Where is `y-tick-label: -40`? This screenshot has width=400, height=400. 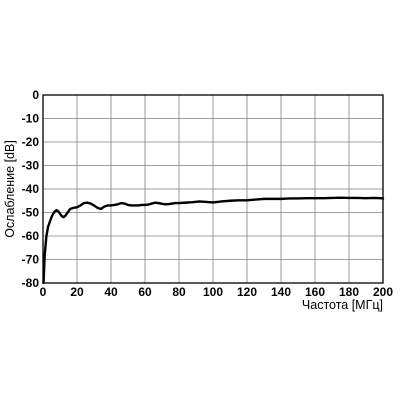 y-tick-label: -40 is located at coordinates (31, 189).